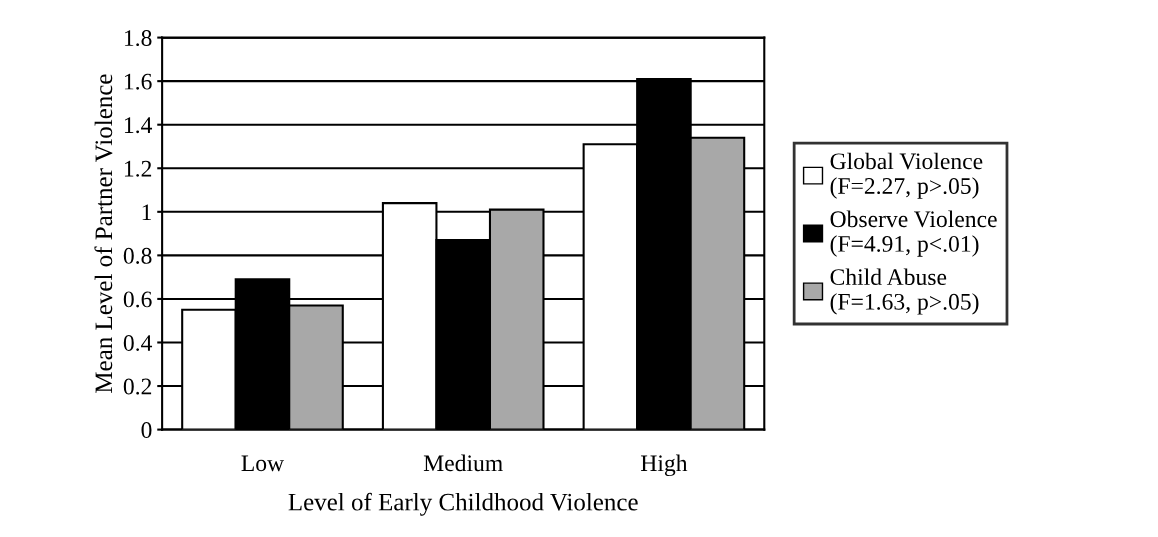 The height and width of the screenshot is (537, 1158). Describe the element at coordinates (138, 343) in the screenshot. I see `y-tick-label: 0.4` at that location.